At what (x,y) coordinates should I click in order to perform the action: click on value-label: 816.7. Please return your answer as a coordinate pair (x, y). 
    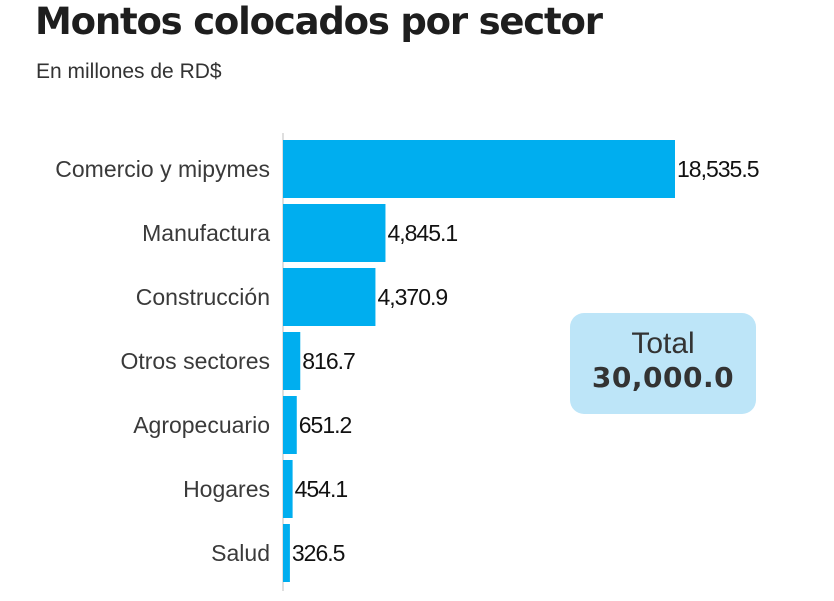
    Looking at the image, I should click on (328, 361).